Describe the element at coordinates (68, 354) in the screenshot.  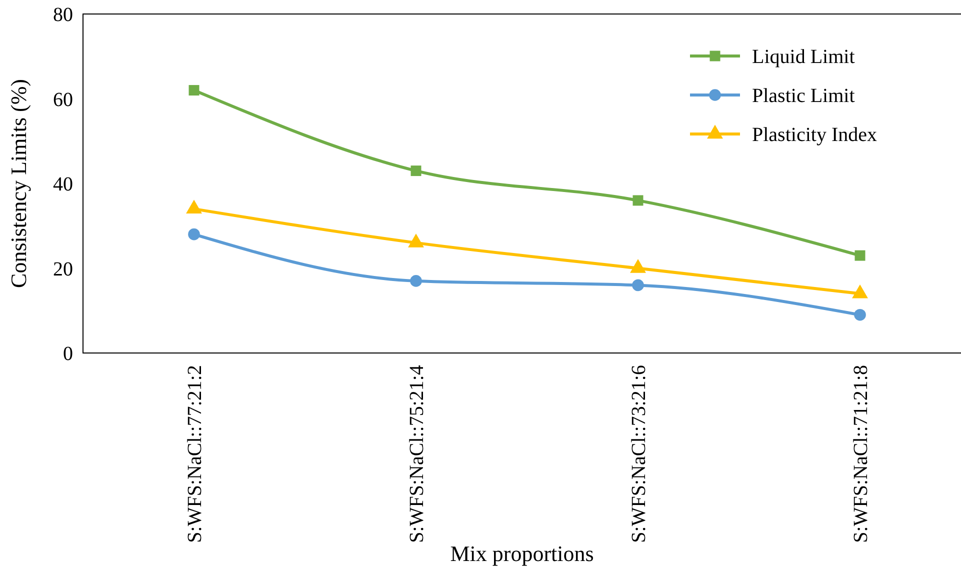
I see `y-tick-label: 0` at that location.